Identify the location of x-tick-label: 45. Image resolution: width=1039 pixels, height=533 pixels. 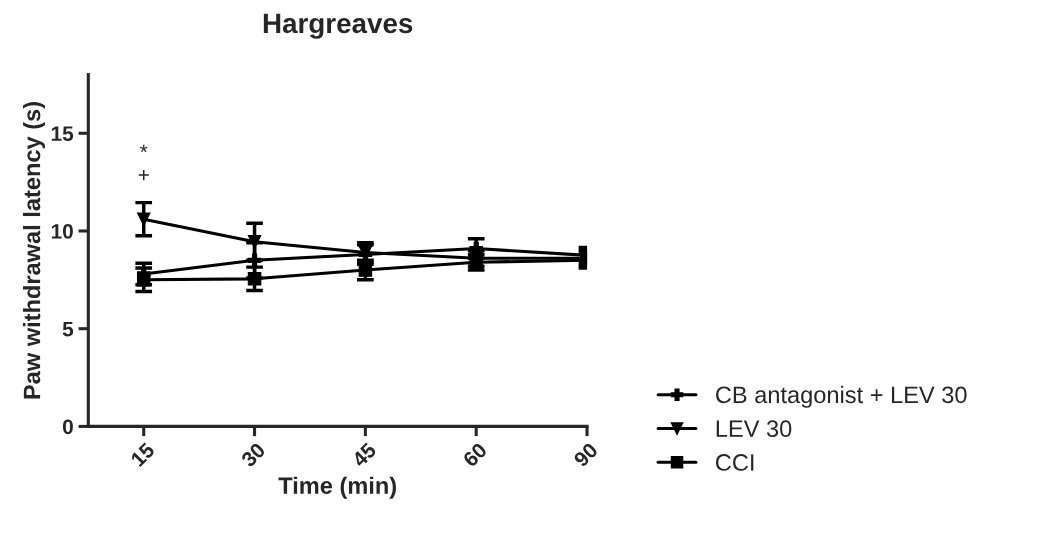
(364, 454).